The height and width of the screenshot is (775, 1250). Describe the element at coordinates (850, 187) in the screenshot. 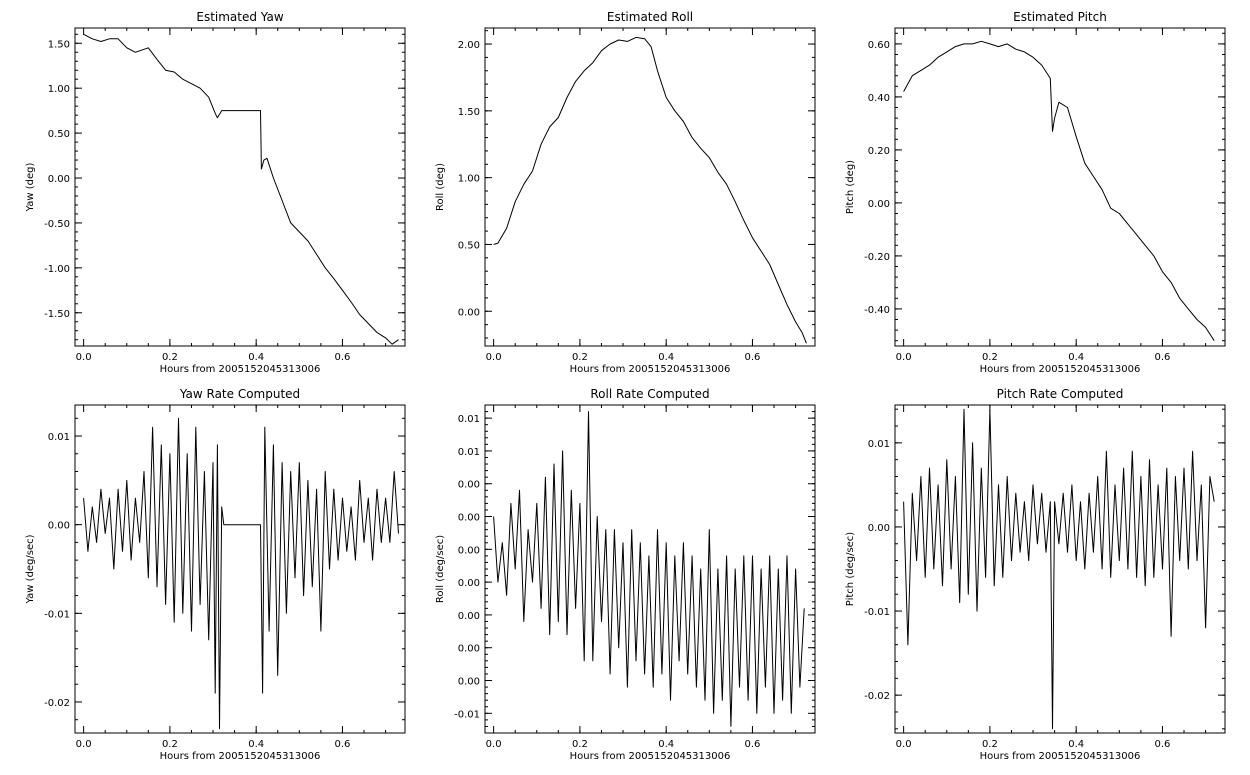

I see `y-axis-label: Pitch (deg)` at that location.